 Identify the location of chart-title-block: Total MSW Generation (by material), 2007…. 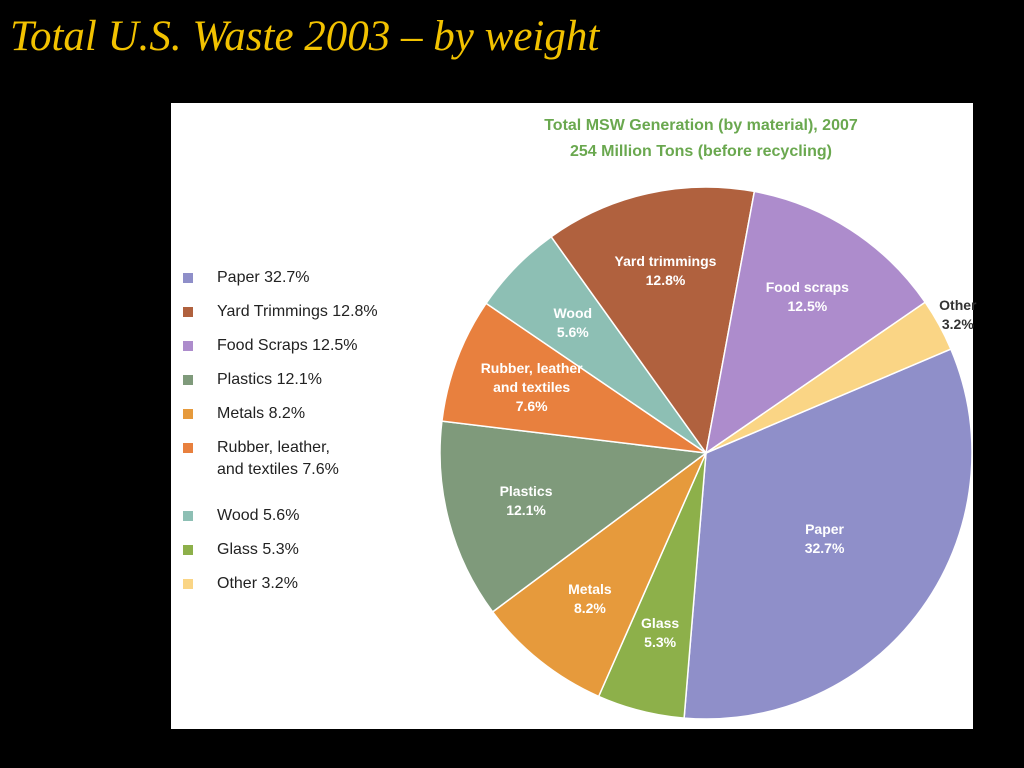
(701, 139).